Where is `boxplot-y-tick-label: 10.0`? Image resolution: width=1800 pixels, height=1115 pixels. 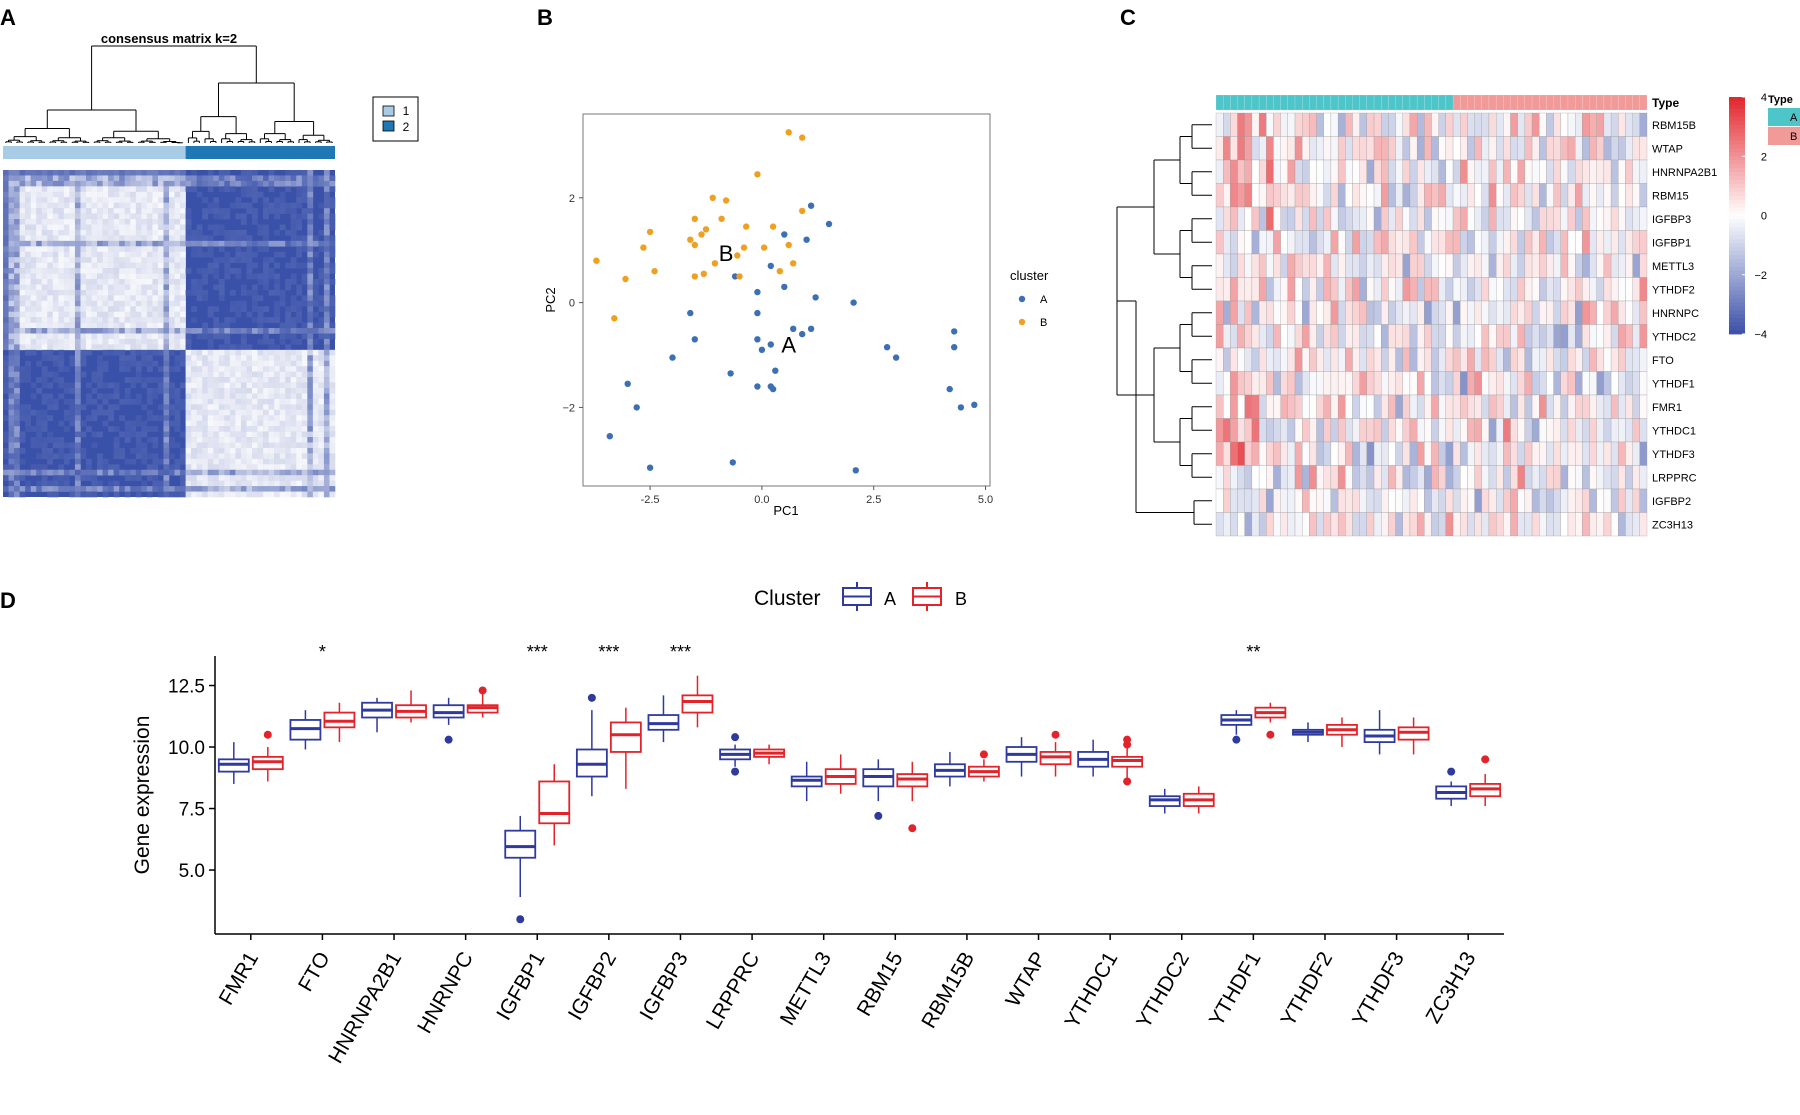
boxplot-y-tick-label: 10.0 is located at coordinates (186, 748).